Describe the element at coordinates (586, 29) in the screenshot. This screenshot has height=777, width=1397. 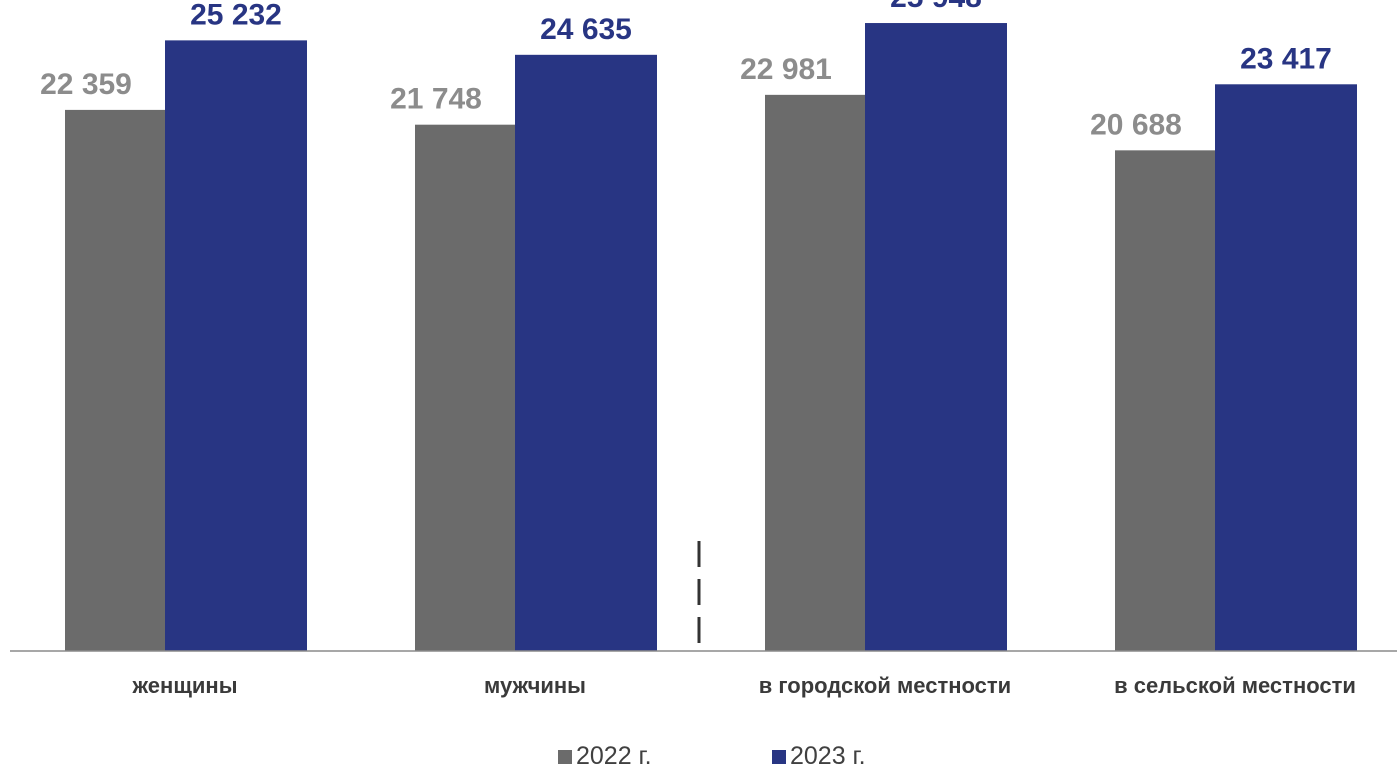
I see `value-label-2023-1: 24 635` at that location.